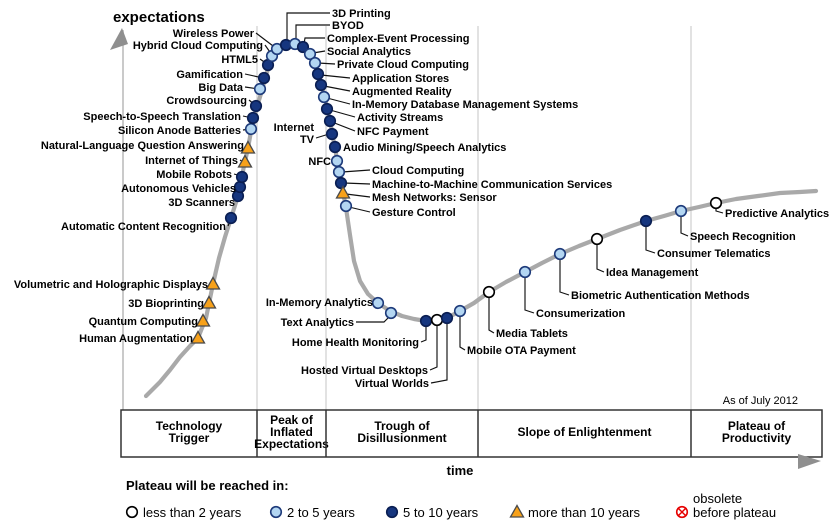 The image size is (840, 531). What do you see at coordinates (529, 294) in the screenshot?
I see `leader-consumerization` at bounding box center [529, 294].